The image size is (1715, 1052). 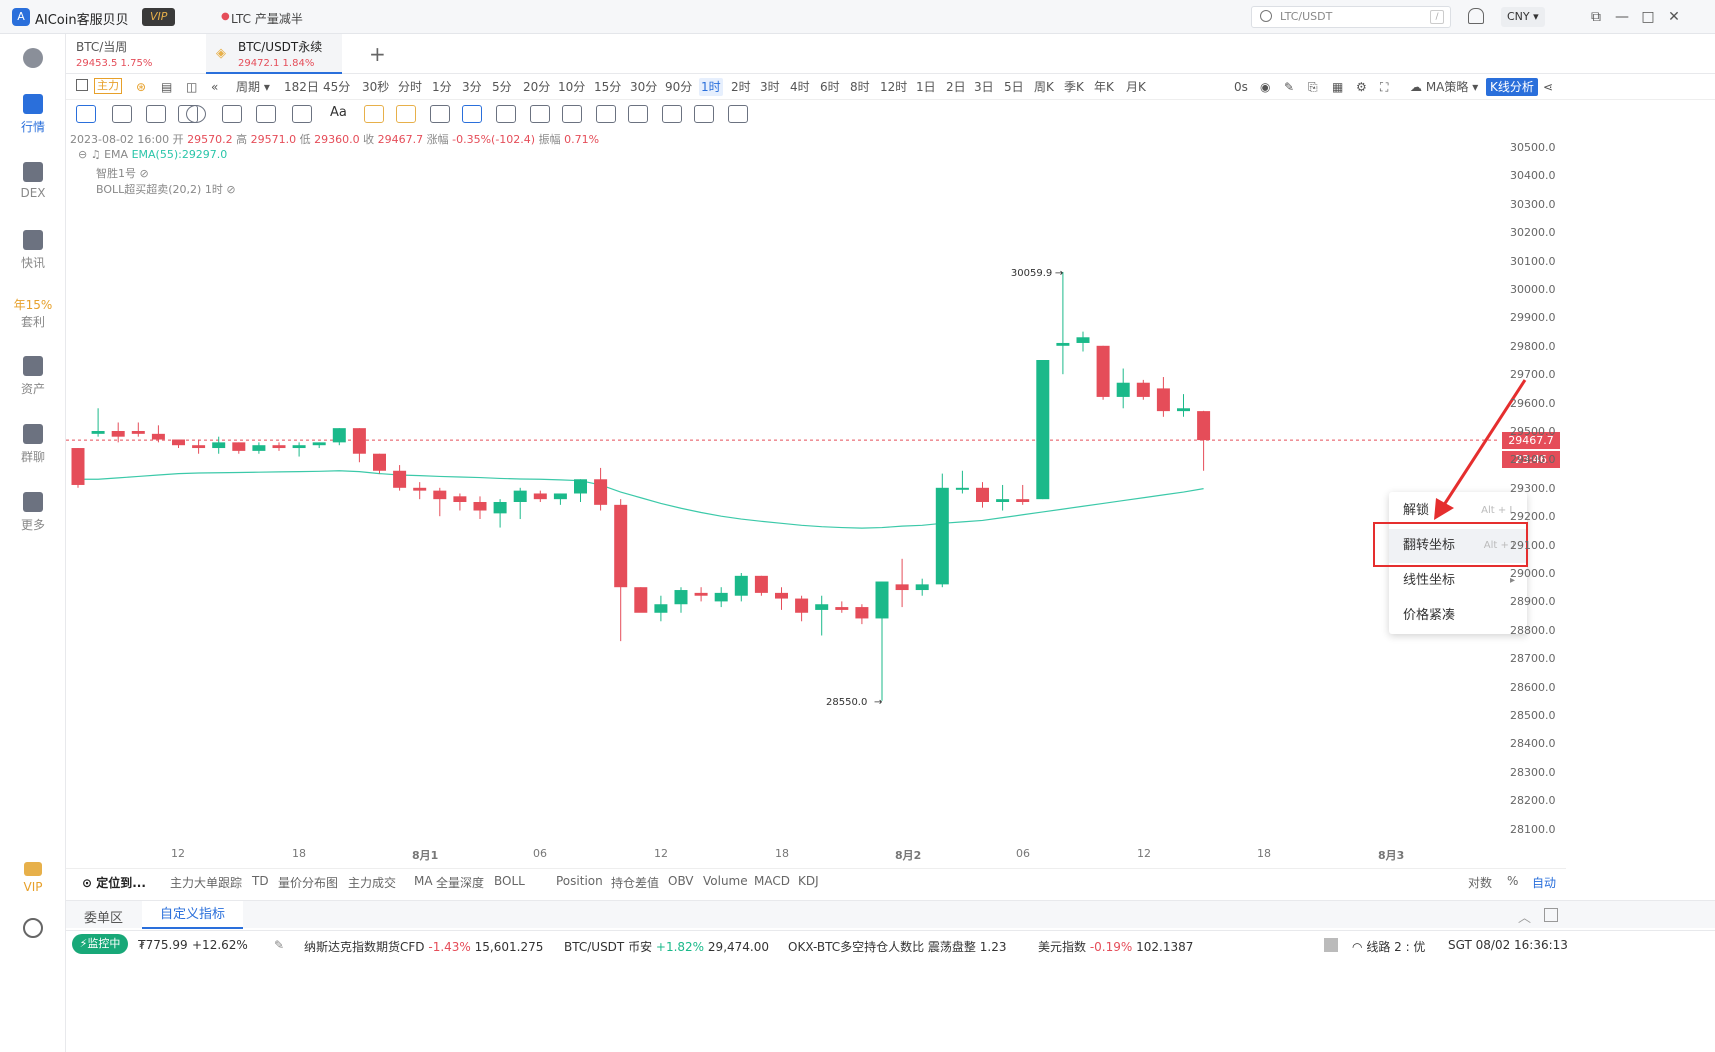 I want to click on period-9: 15分, so click(x=608, y=87).